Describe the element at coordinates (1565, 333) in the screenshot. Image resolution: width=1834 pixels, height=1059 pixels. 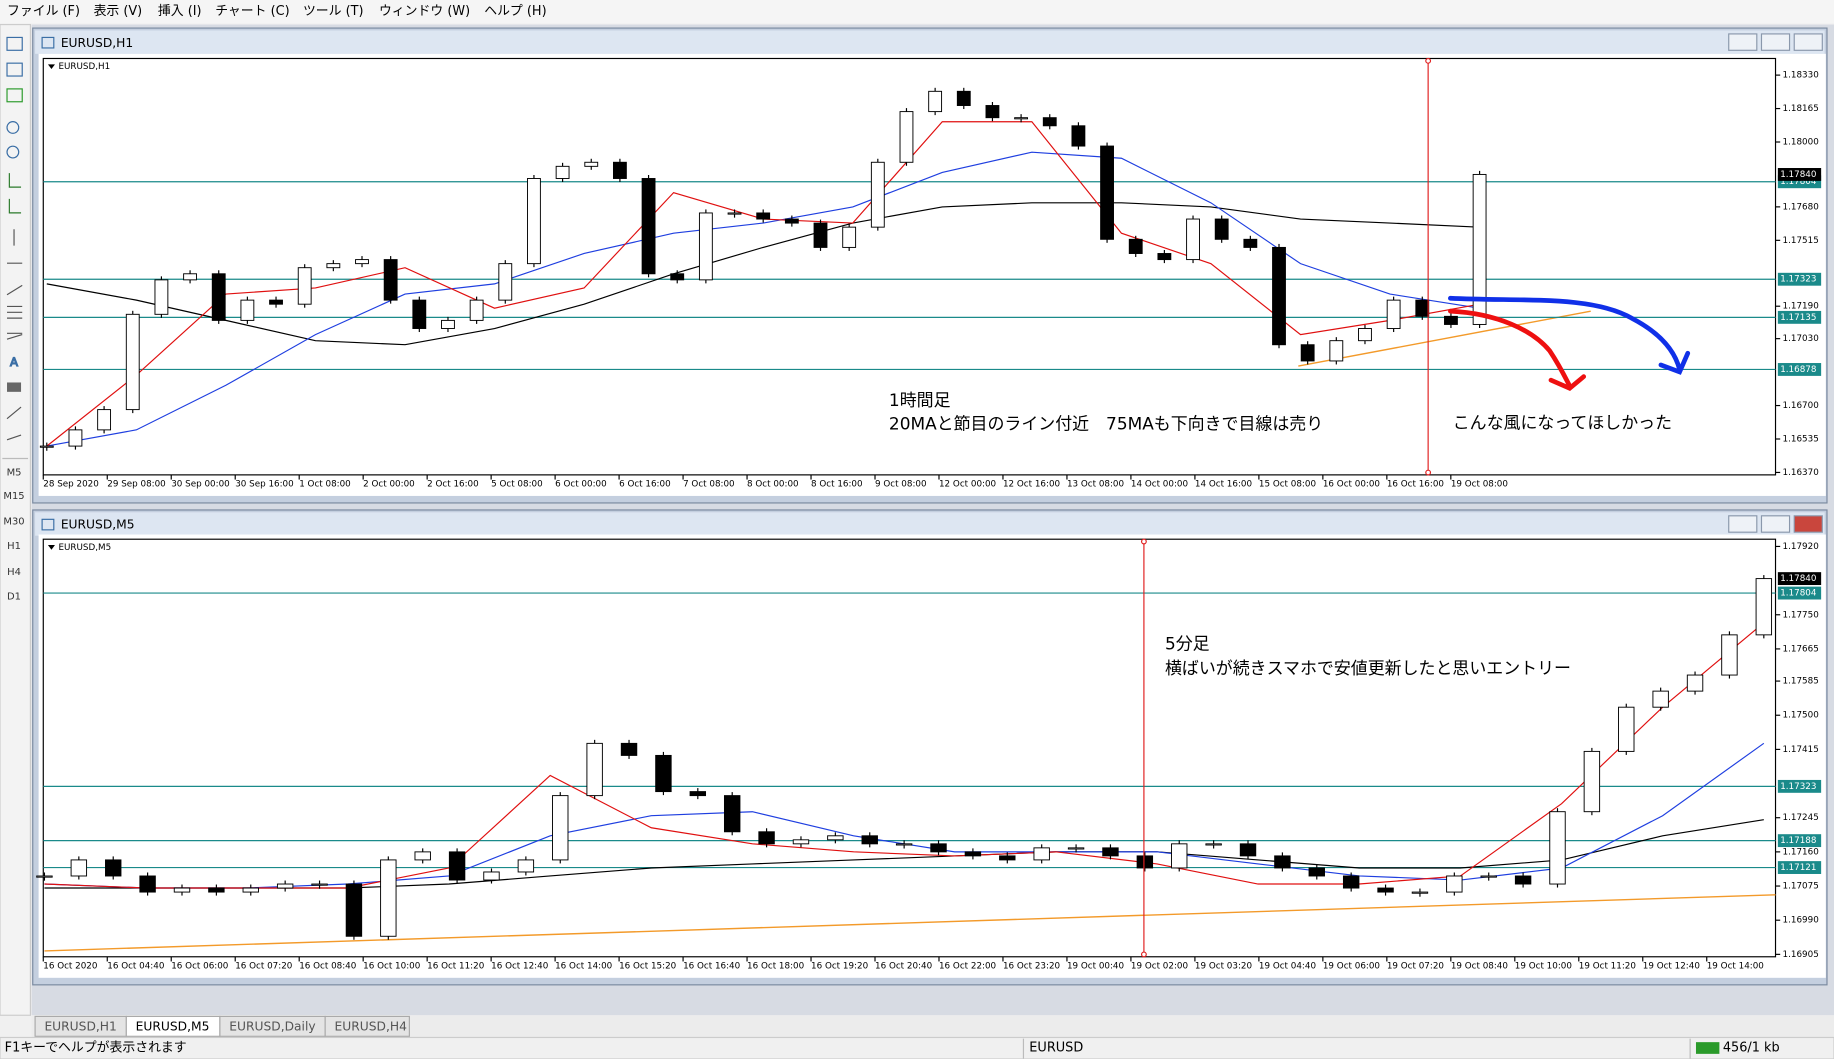
I see `hand-drawn-blue-arrow` at that location.